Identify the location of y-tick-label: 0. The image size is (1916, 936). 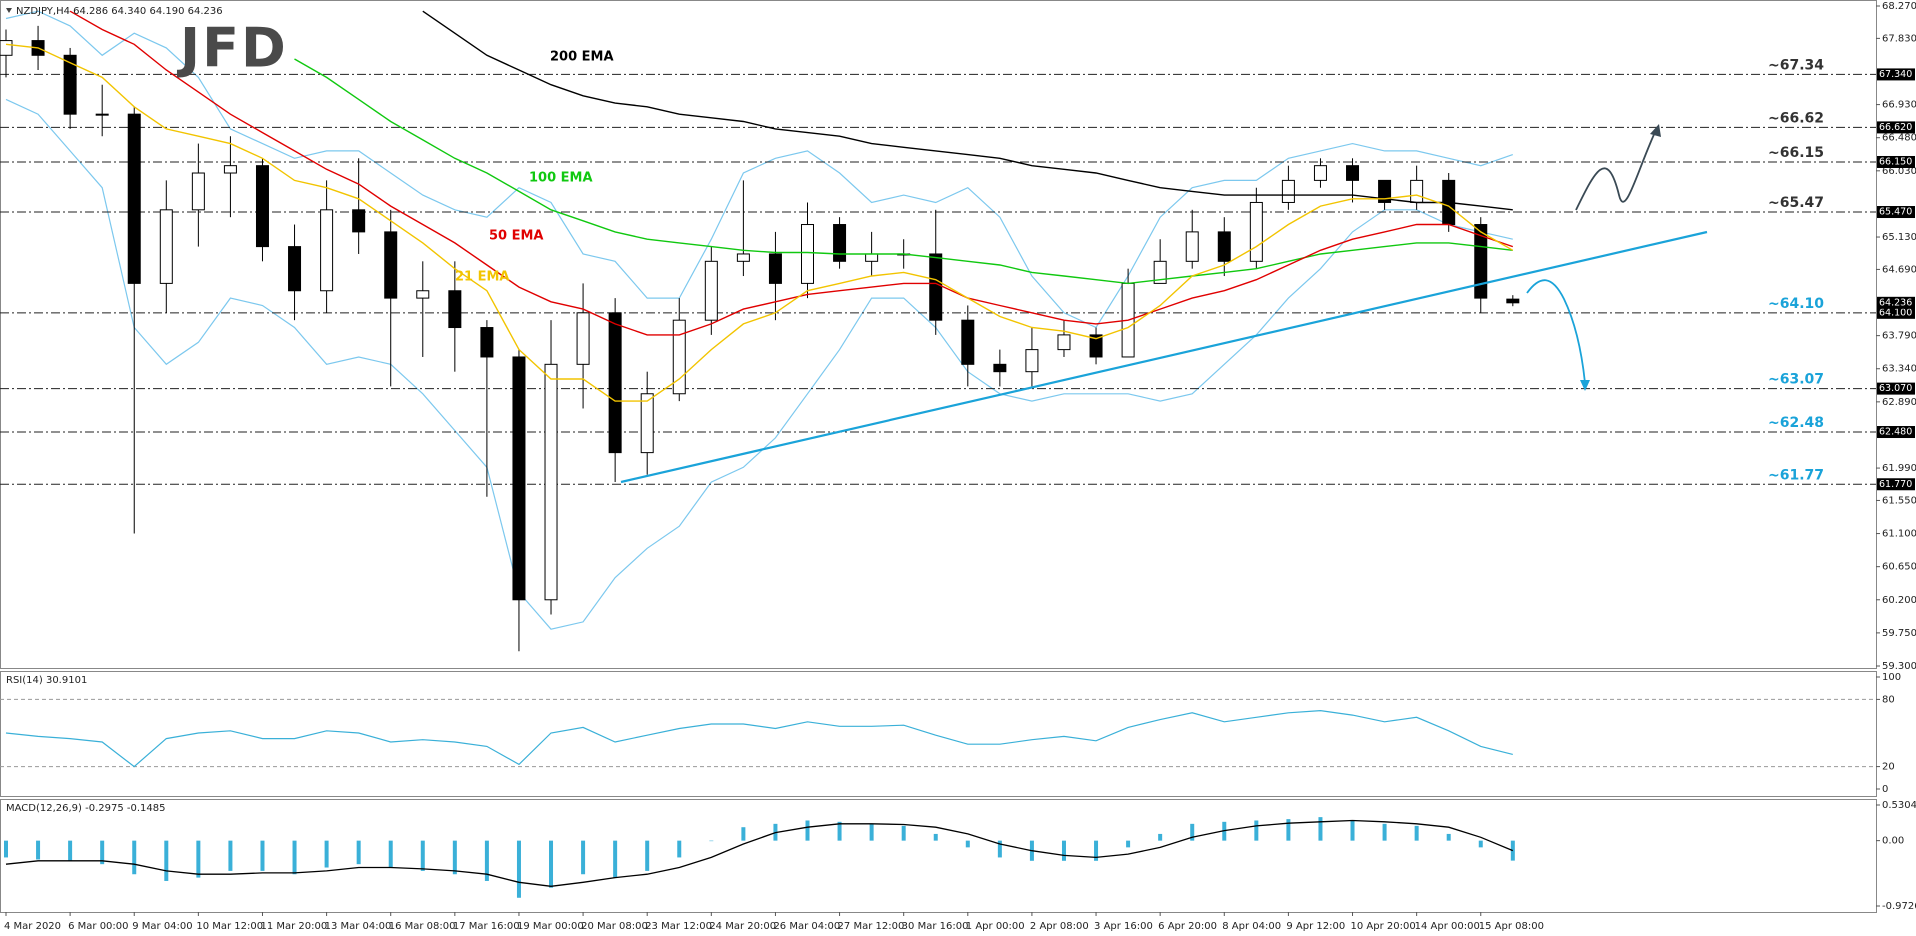
(1885, 789).